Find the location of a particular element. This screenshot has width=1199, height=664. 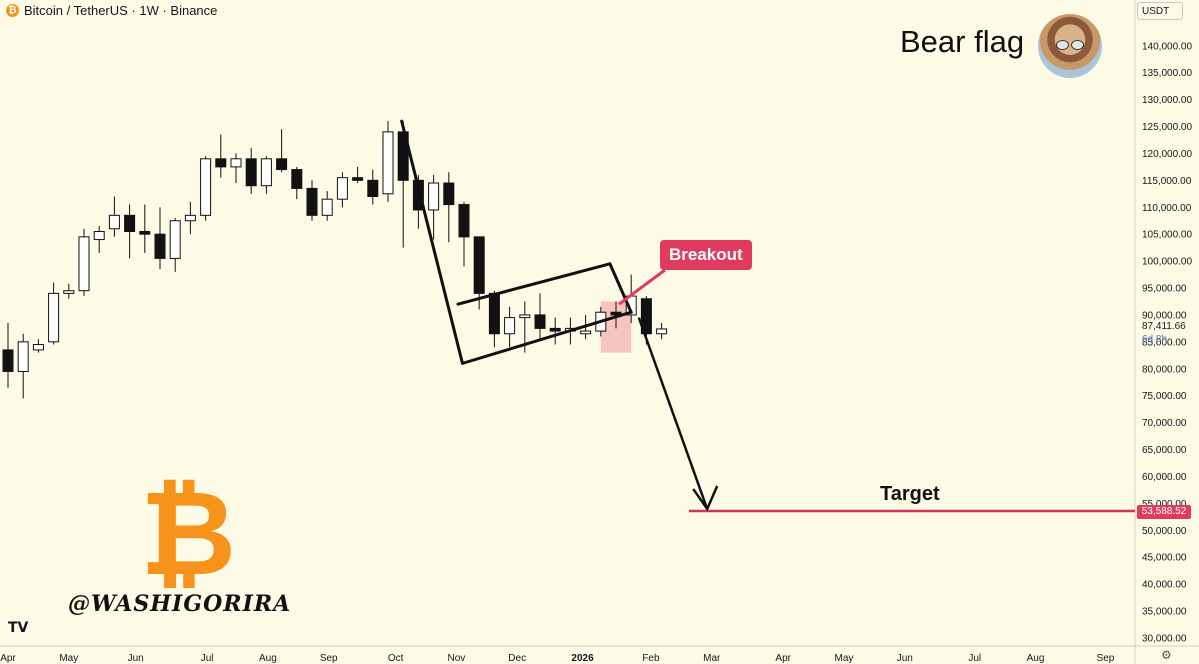

tradingview-logo-icon: TV is located at coordinates (18, 628).